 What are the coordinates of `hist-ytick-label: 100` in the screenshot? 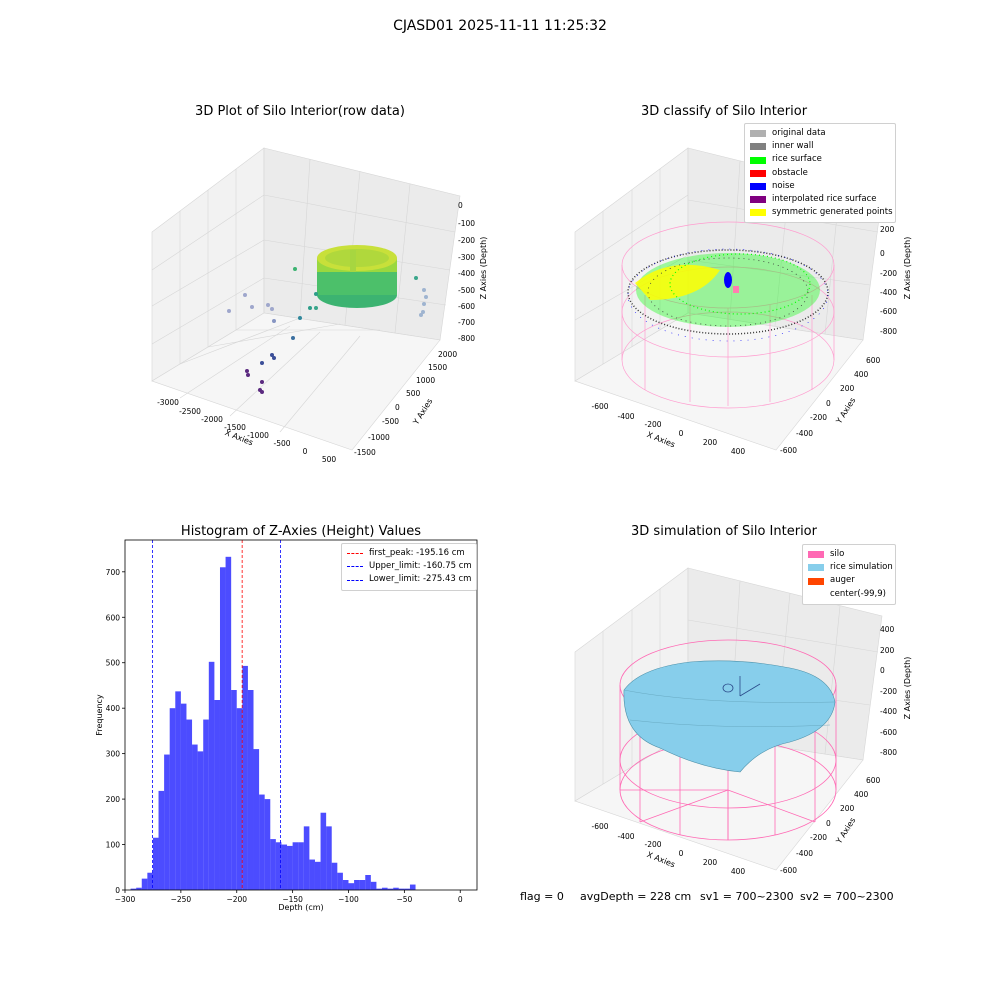 It's located at (113, 845).